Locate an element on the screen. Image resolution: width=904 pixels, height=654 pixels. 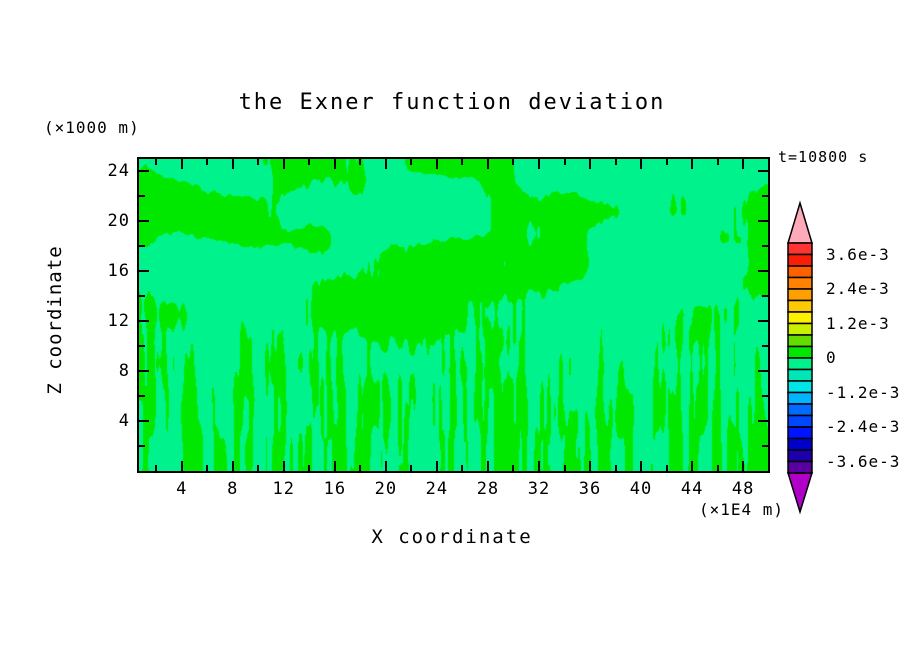
colorbar-tick-label: 2.4e-3 is located at coordinates (858, 288).